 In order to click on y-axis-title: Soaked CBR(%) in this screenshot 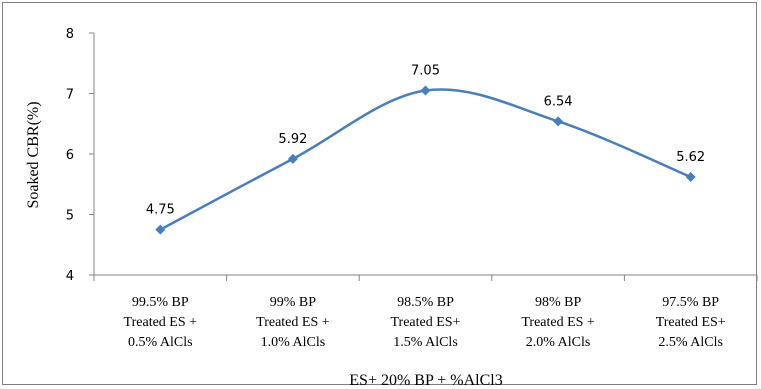, I will do `click(33, 154)`.